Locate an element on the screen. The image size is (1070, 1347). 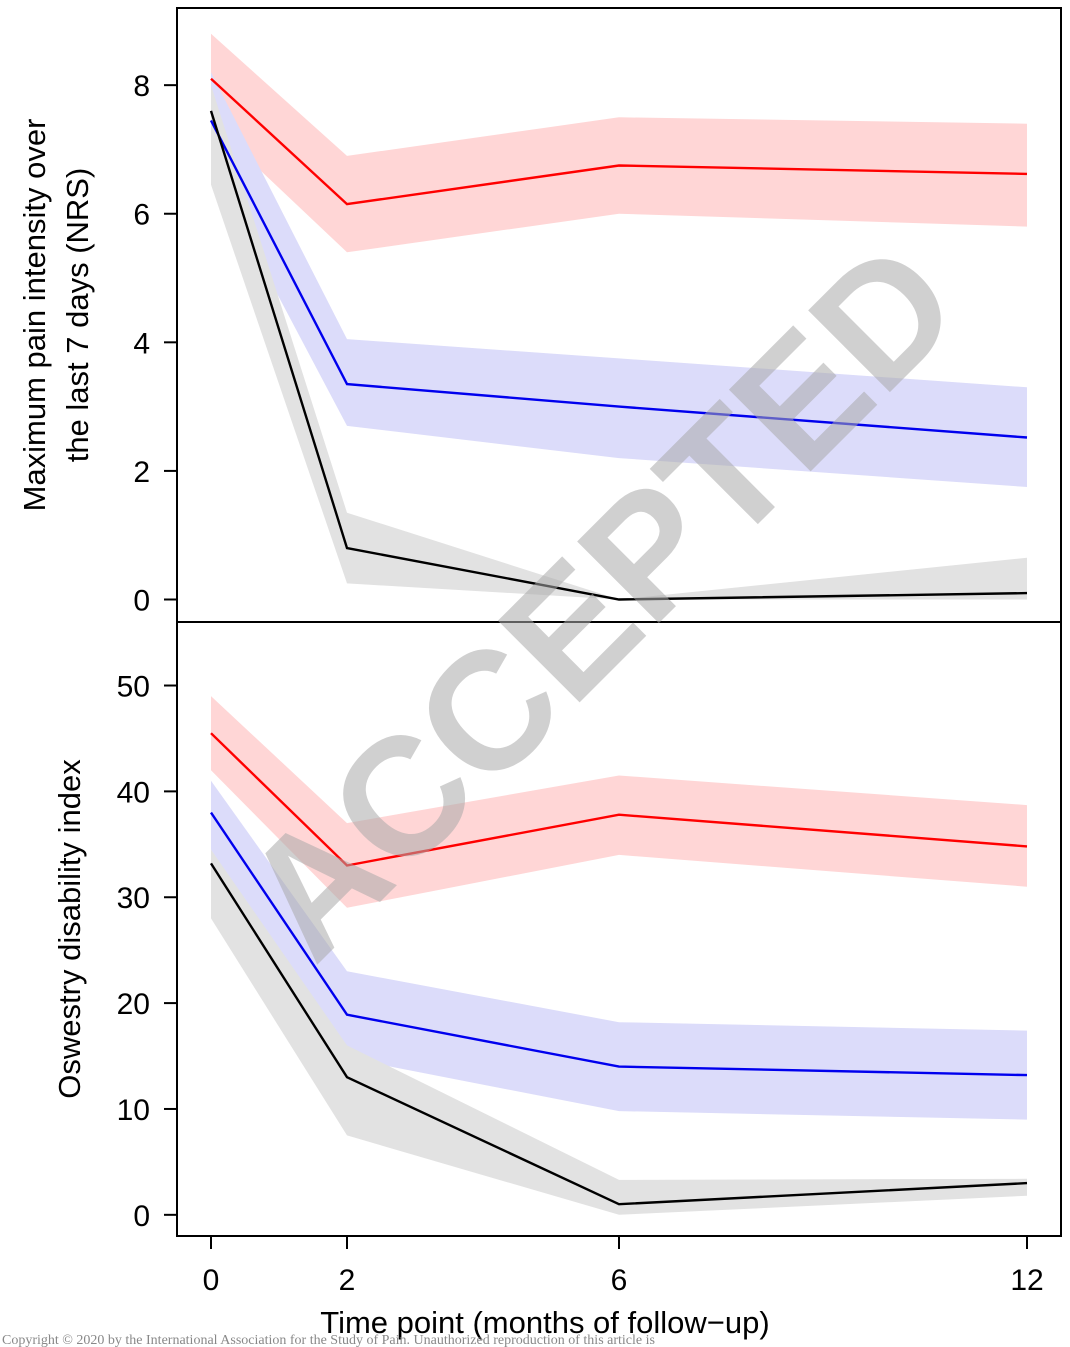
x-tick-label: 12 is located at coordinates (1026, 1280).